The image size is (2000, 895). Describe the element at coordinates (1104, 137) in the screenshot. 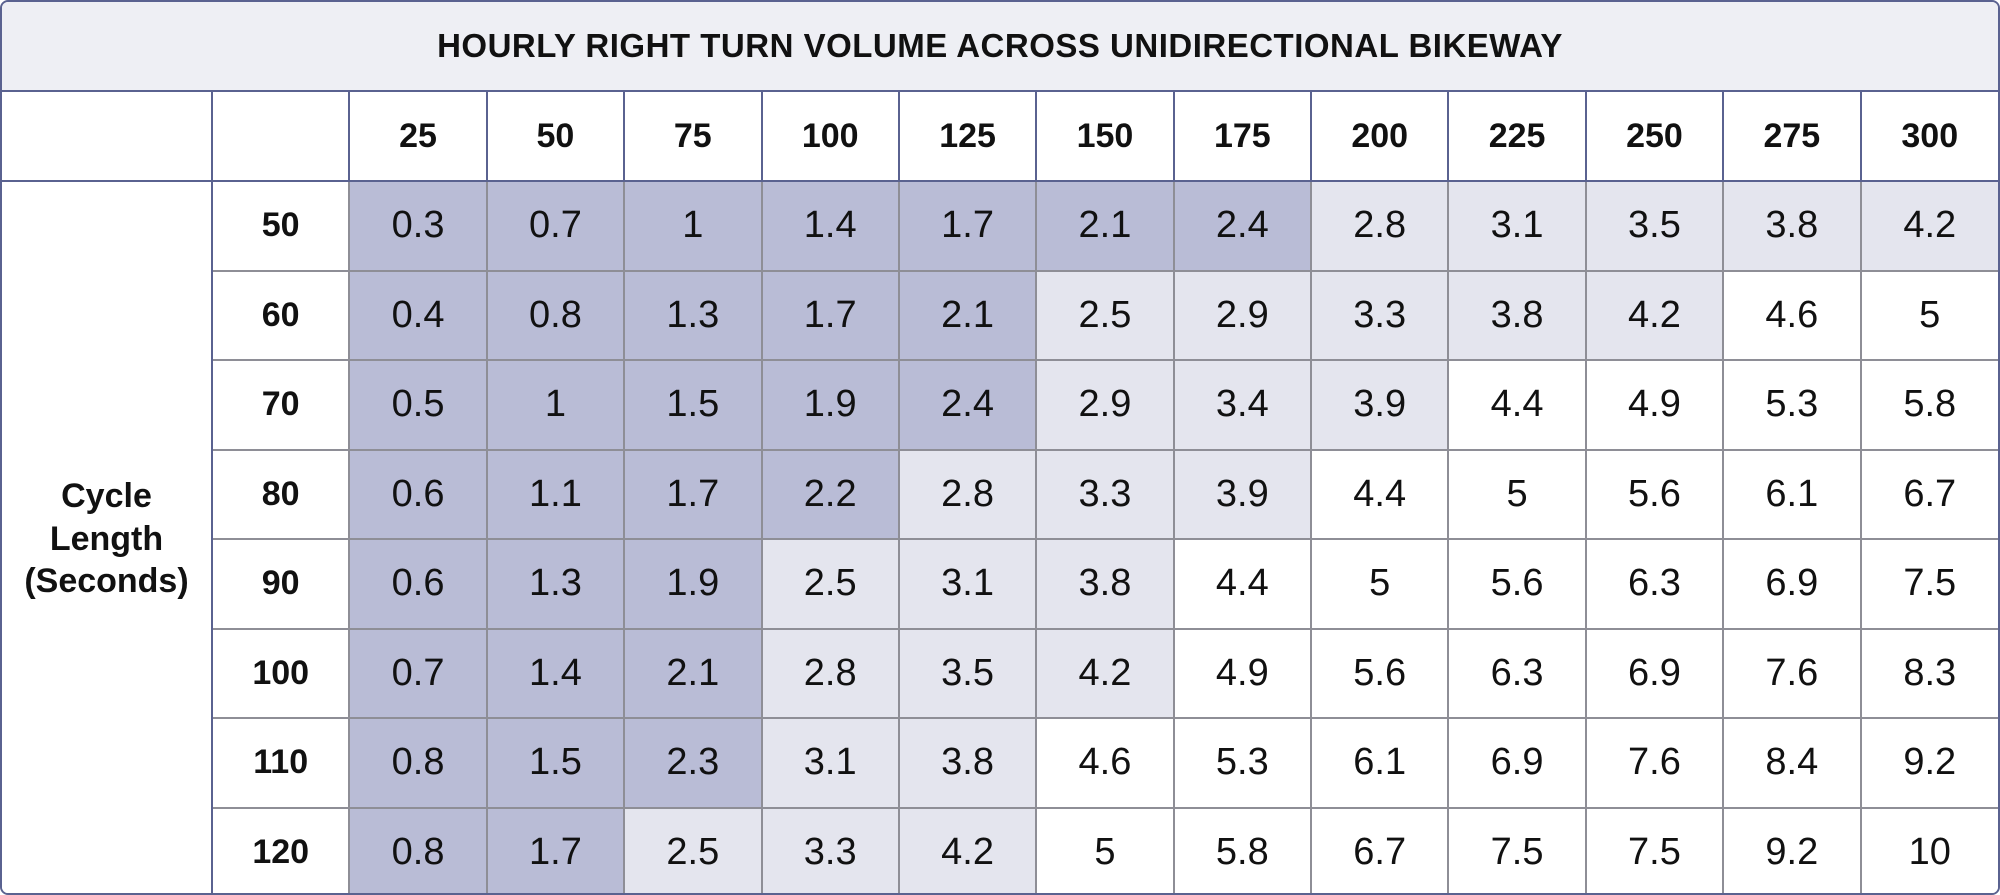

I see `column-header: 150` at that location.